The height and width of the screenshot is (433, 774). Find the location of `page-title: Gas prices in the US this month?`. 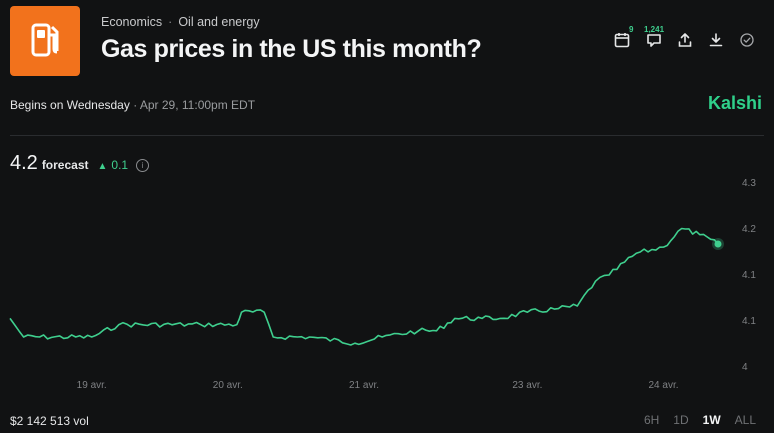

page-title: Gas prices in the US this month? is located at coordinates (291, 49).